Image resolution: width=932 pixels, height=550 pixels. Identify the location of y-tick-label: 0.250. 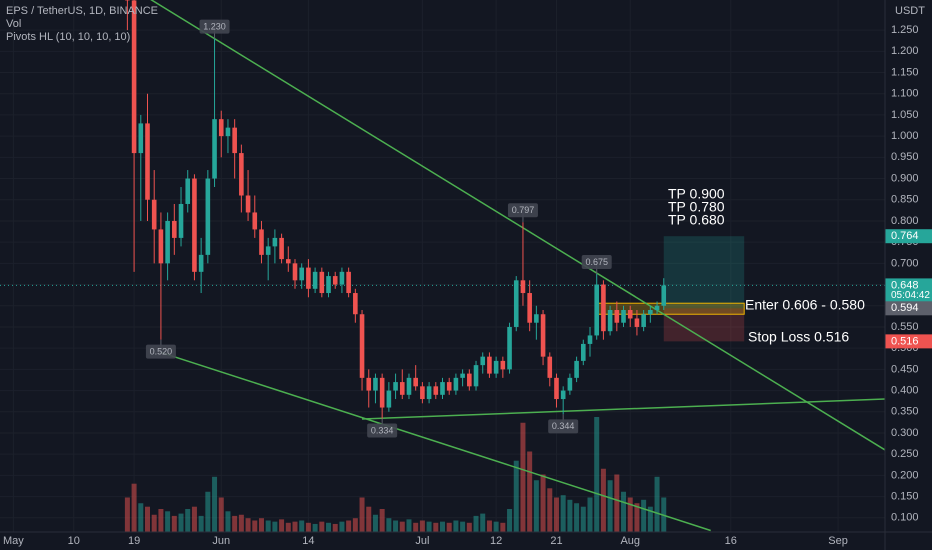
(905, 454).